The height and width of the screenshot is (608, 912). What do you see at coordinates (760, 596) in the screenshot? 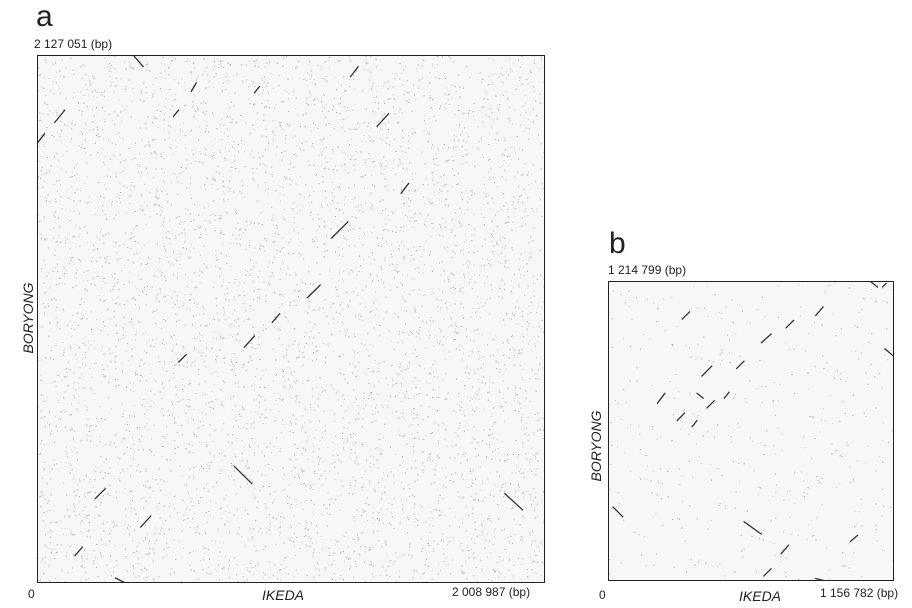
I see `panel-b-x-axis-label: IKEDA` at bounding box center [760, 596].